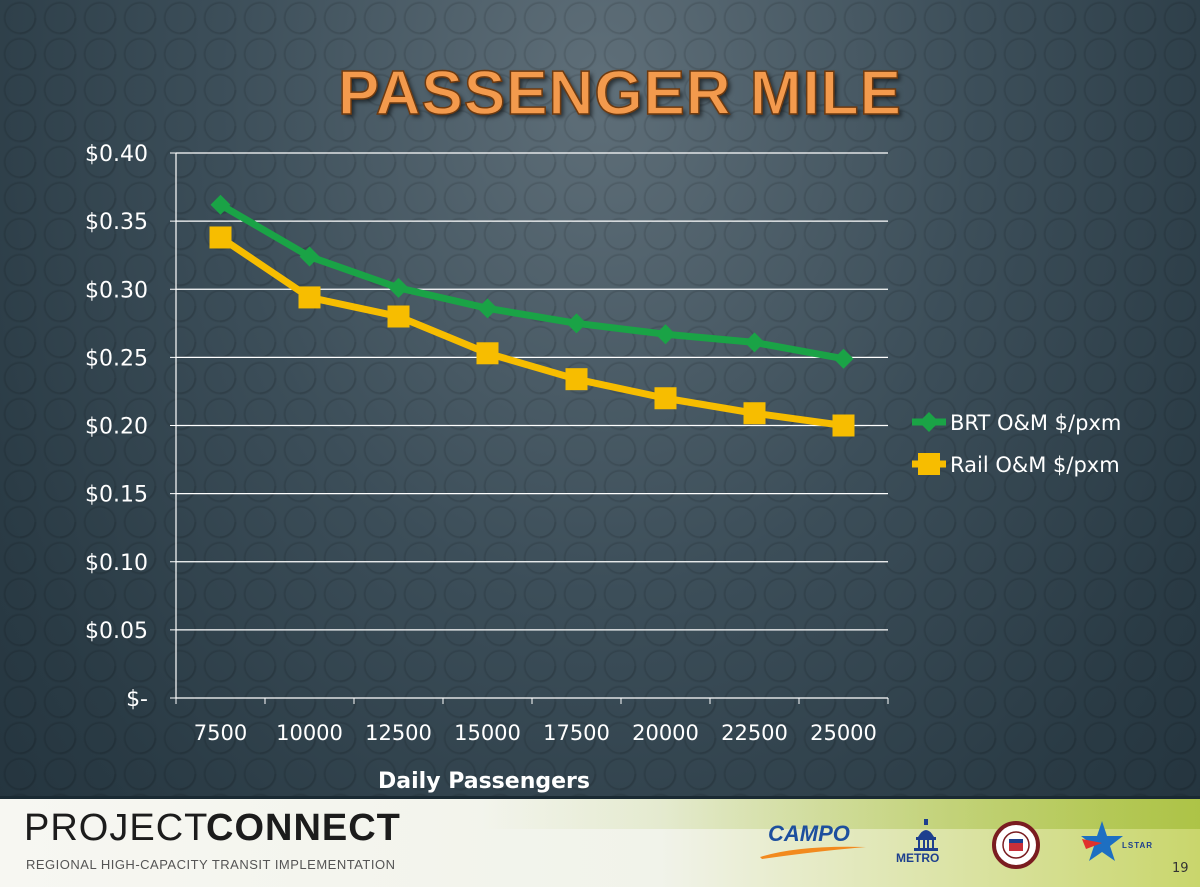 This screenshot has width=1200, height=887. What do you see at coordinates (220, 733) in the screenshot?
I see `x-tick-label: 7500` at bounding box center [220, 733].